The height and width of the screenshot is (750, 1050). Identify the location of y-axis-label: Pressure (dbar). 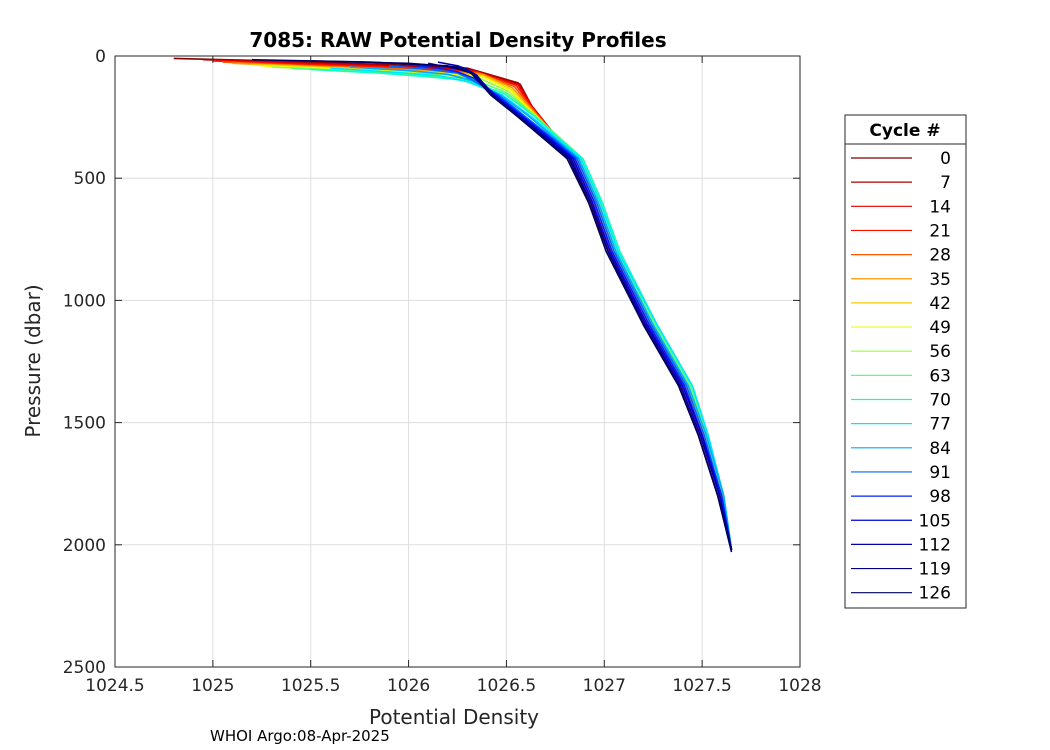
(33, 360).